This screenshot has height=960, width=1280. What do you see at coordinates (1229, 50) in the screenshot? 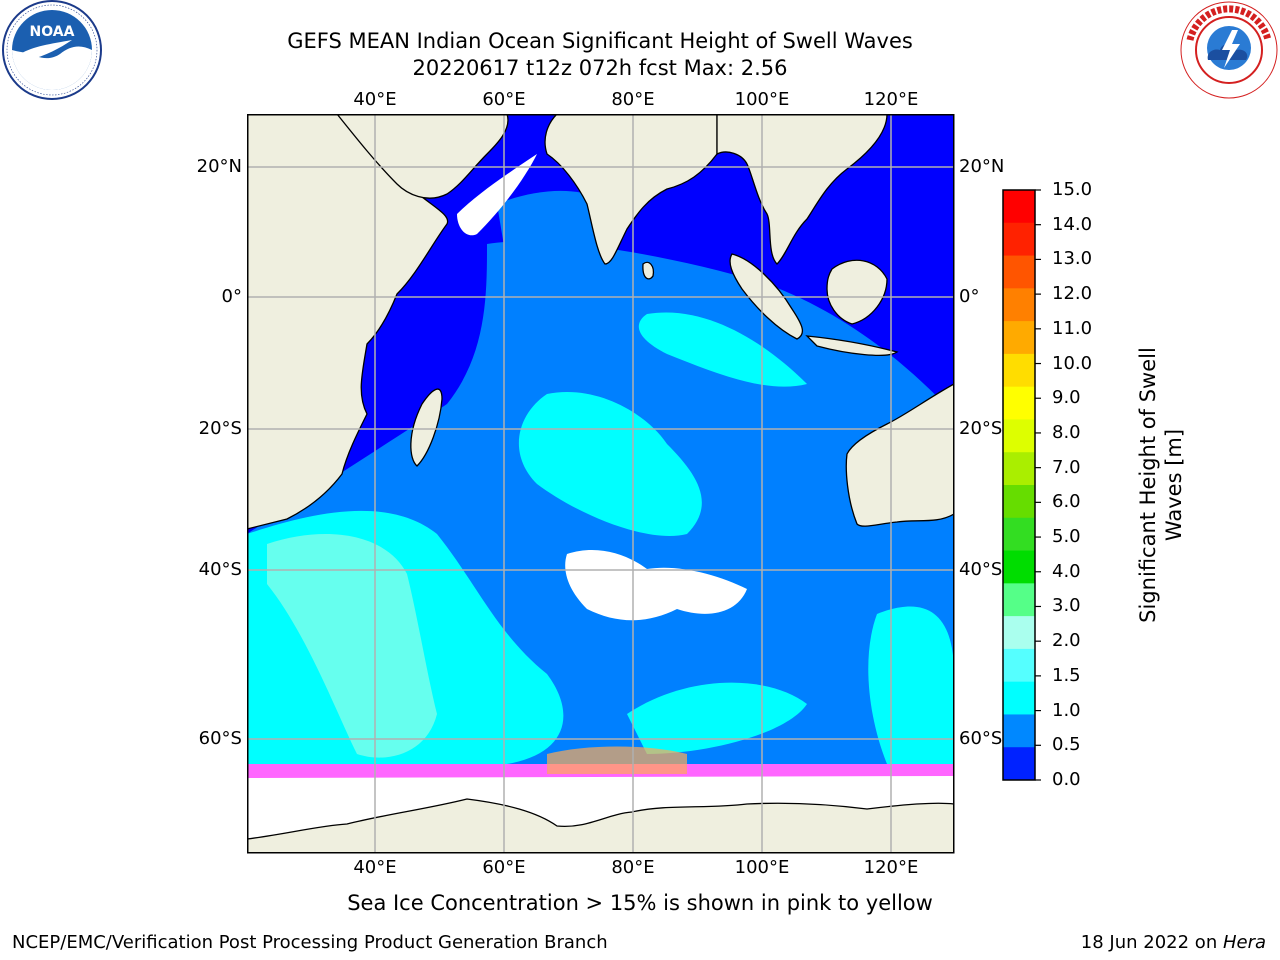
I see `national-weather-service-logo-icon` at bounding box center [1229, 50].